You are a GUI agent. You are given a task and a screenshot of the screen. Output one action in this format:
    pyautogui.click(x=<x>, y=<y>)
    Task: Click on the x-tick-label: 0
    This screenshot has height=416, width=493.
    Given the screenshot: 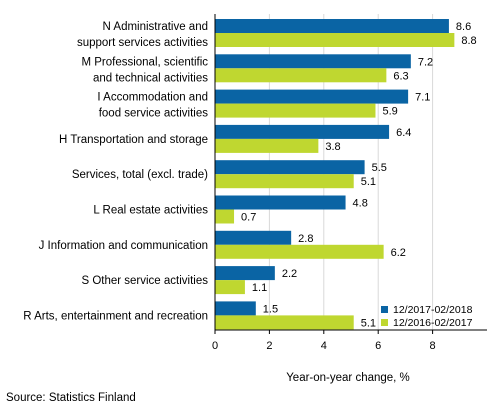 What is the action you would take?
    pyautogui.click(x=215, y=346)
    